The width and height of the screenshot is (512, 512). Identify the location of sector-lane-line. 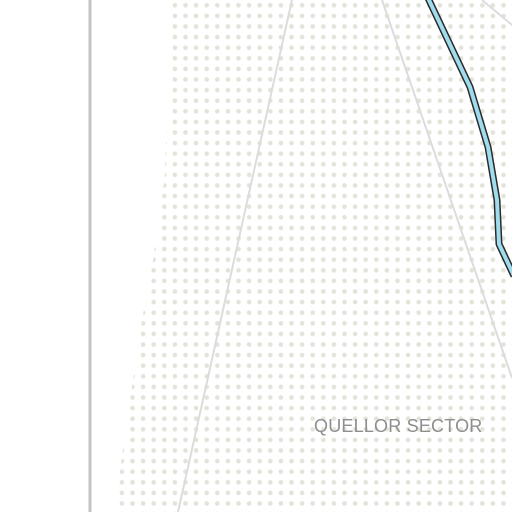
(496, 13).